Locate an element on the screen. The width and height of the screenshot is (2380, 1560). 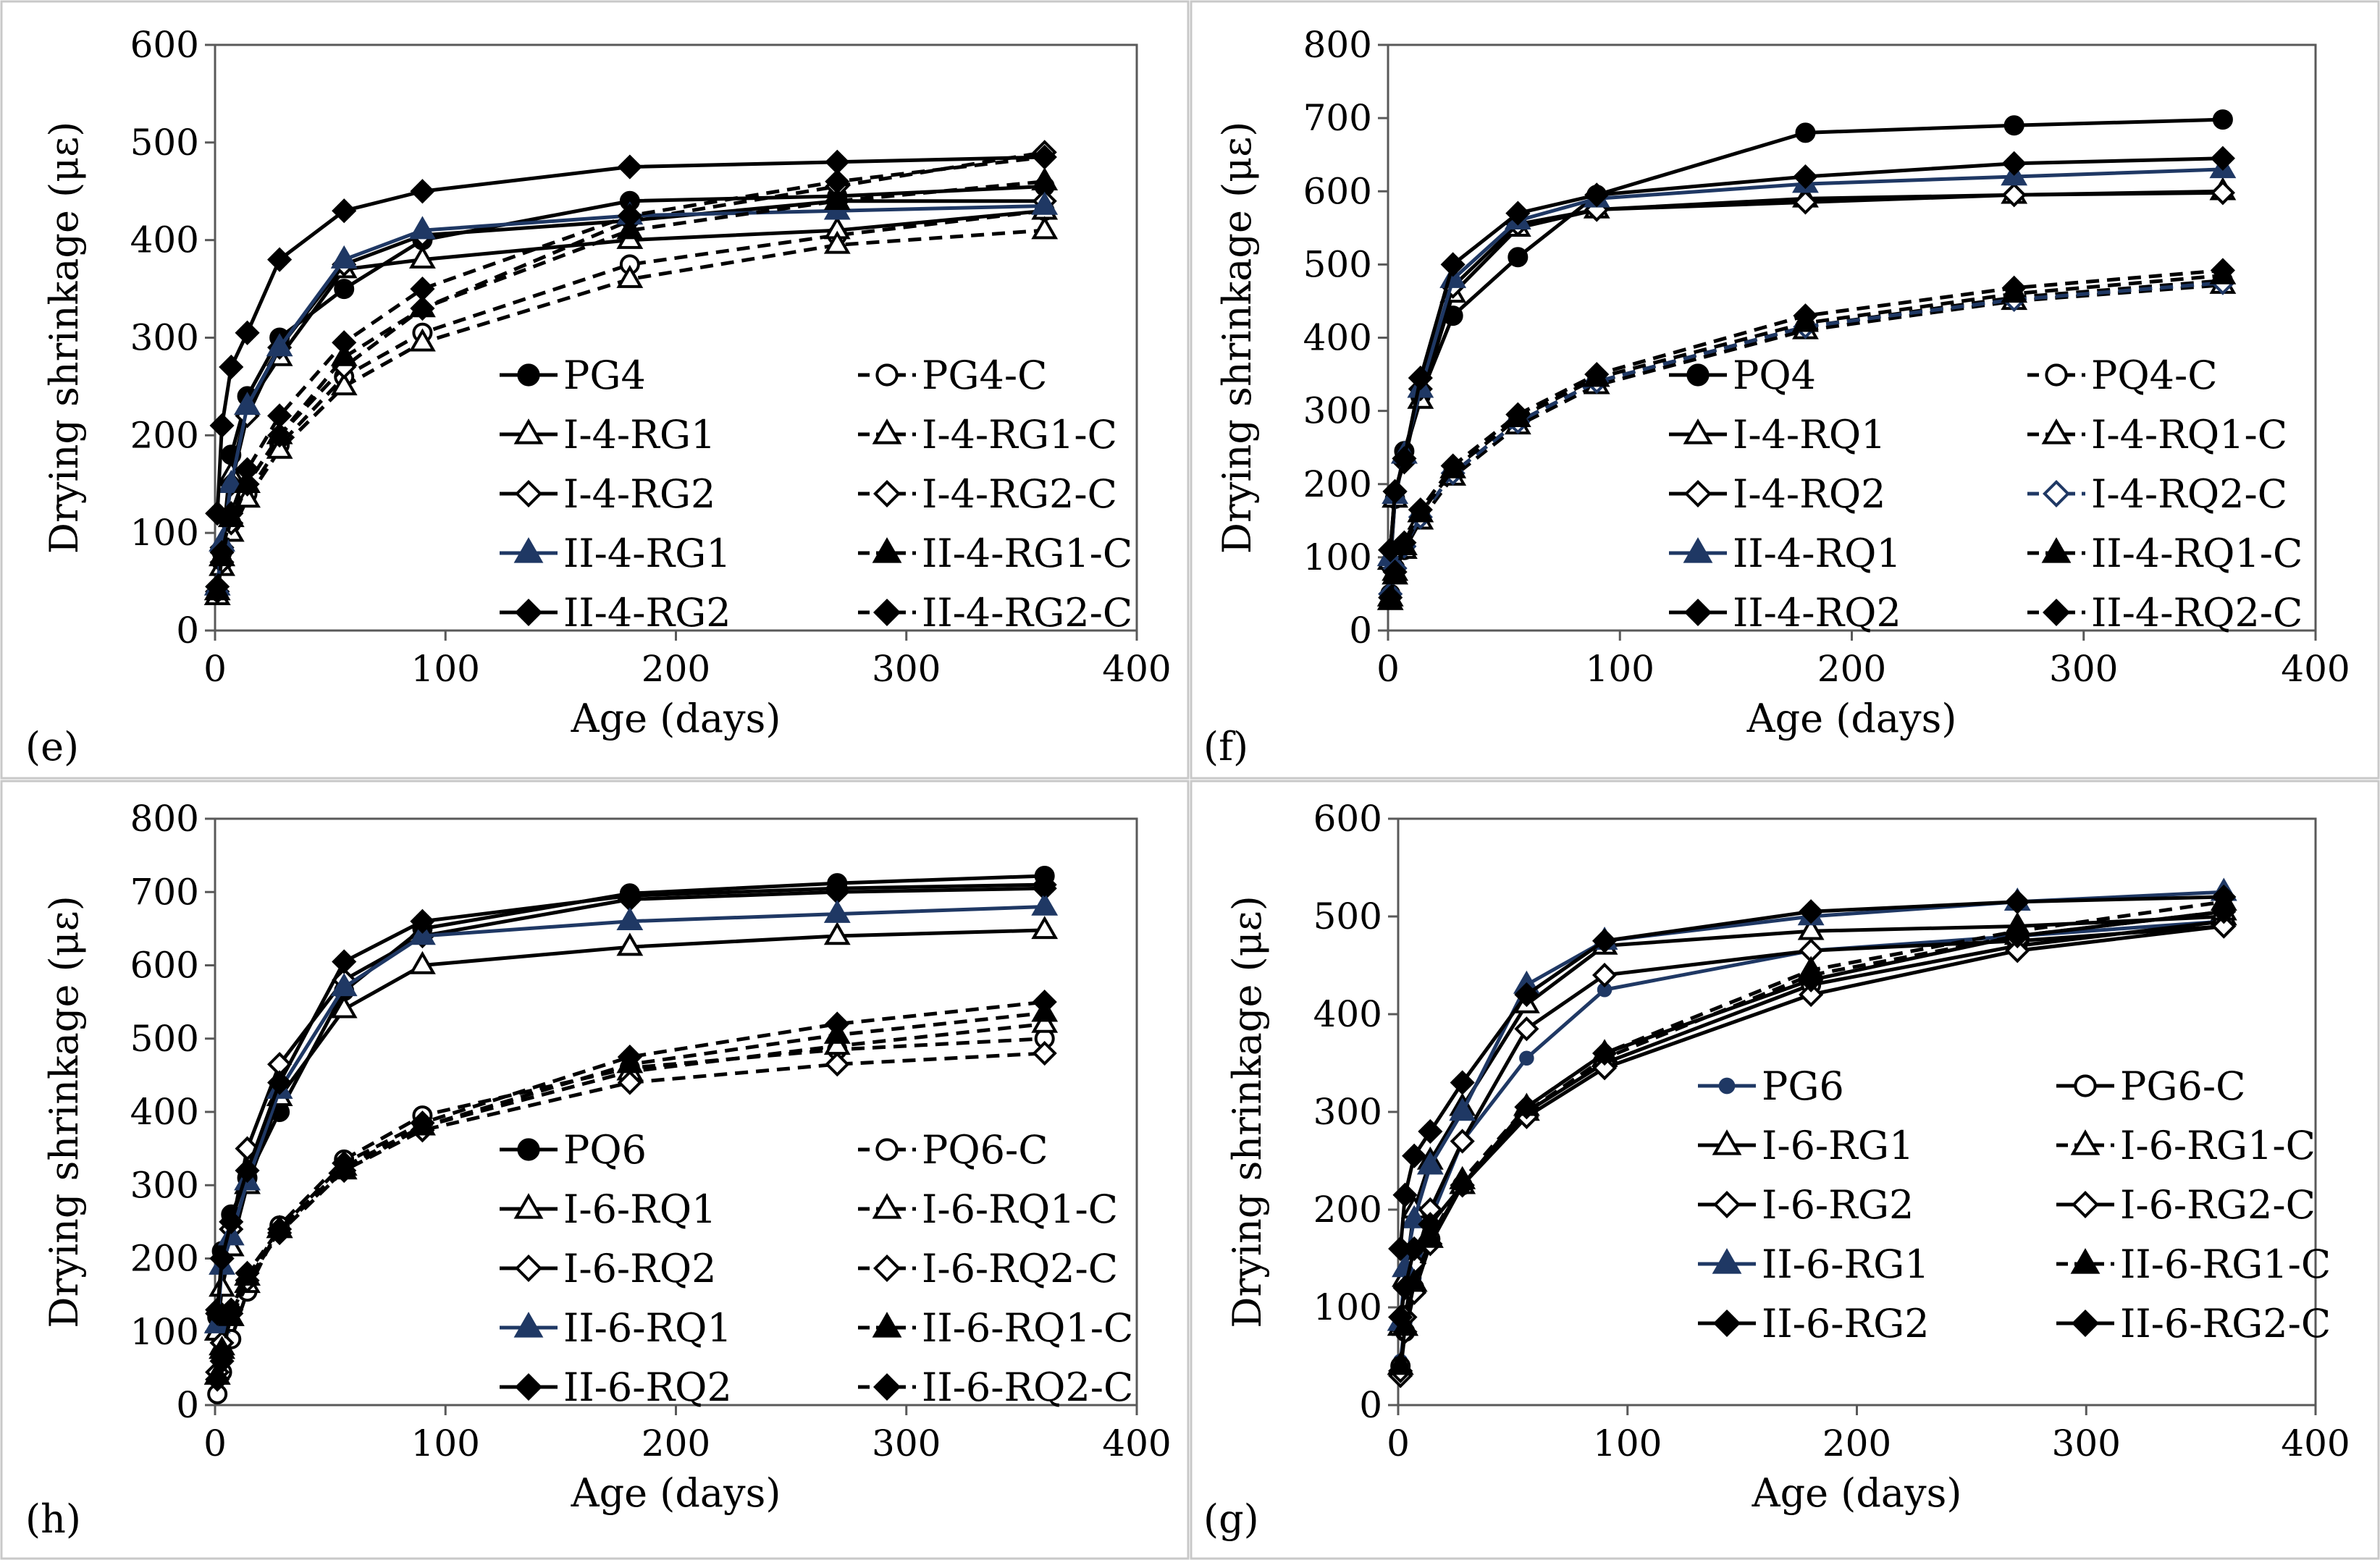
legend-item: PG4 is located at coordinates (573, 375).